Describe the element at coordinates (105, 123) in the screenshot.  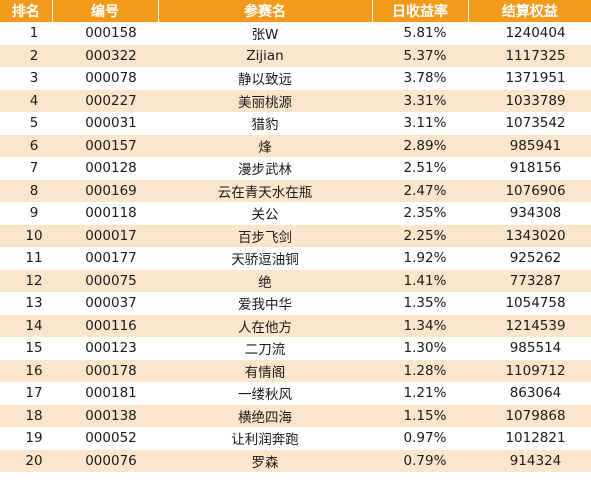
I see `cell-code: 000031` at that location.